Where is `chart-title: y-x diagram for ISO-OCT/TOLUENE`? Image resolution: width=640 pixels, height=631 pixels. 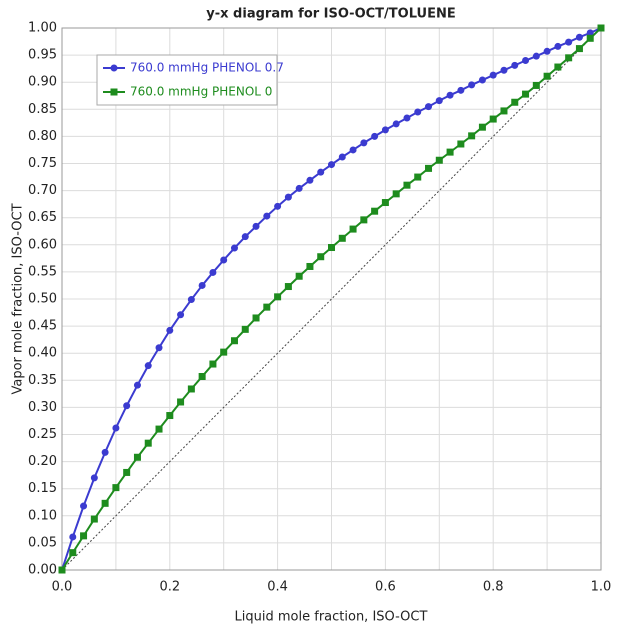 chart-title: y-x diagram for ISO-OCT/TOLUENE is located at coordinates (330, 14).